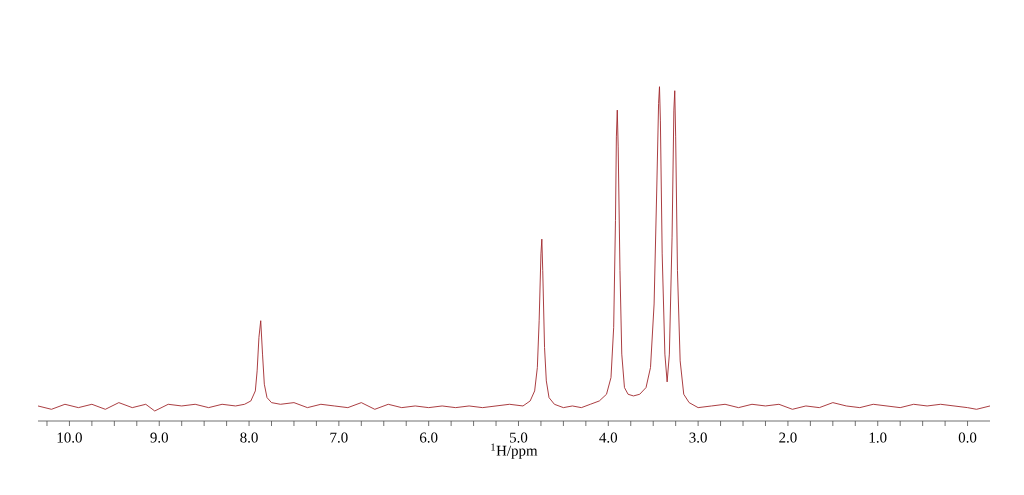 The width and height of the screenshot is (1024, 495). I want to click on x-axis-title: $^{1}$H/ppm, so click(514, 451).